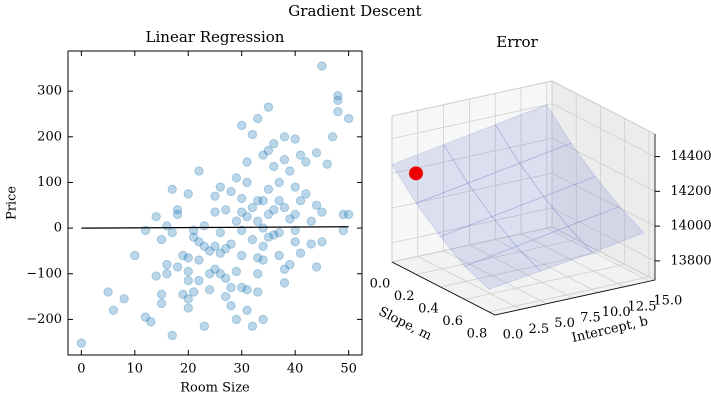 Image resolution: width=711 pixels, height=400 pixels. What do you see at coordinates (135, 369) in the screenshot?
I see `x-tick-label: 10` at bounding box center [135, 369].